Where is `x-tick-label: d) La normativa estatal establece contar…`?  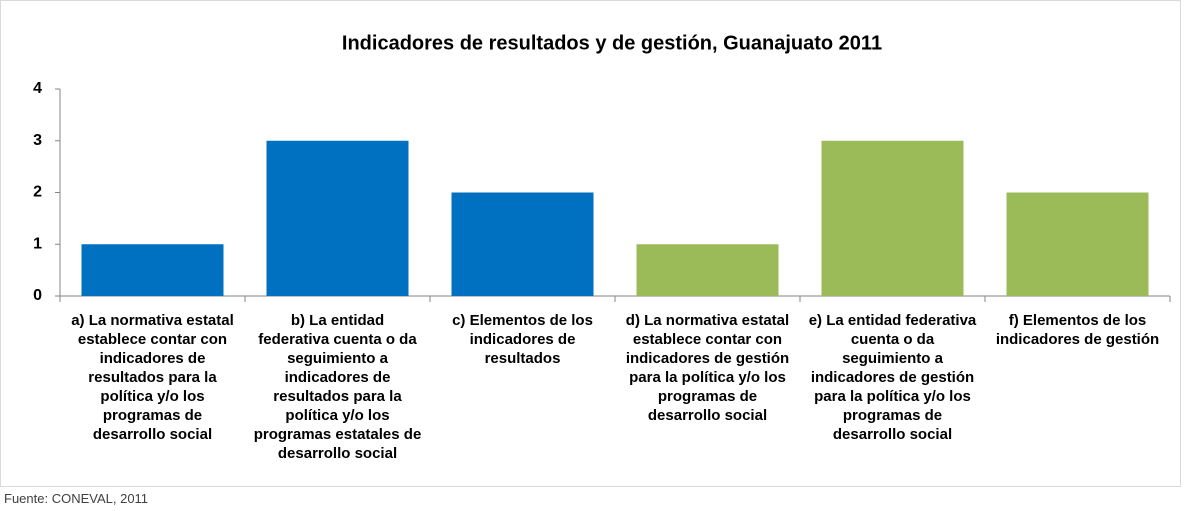
x-tick-label: d) La normativa estatal establece contar… is located at coordinates (707, 368).